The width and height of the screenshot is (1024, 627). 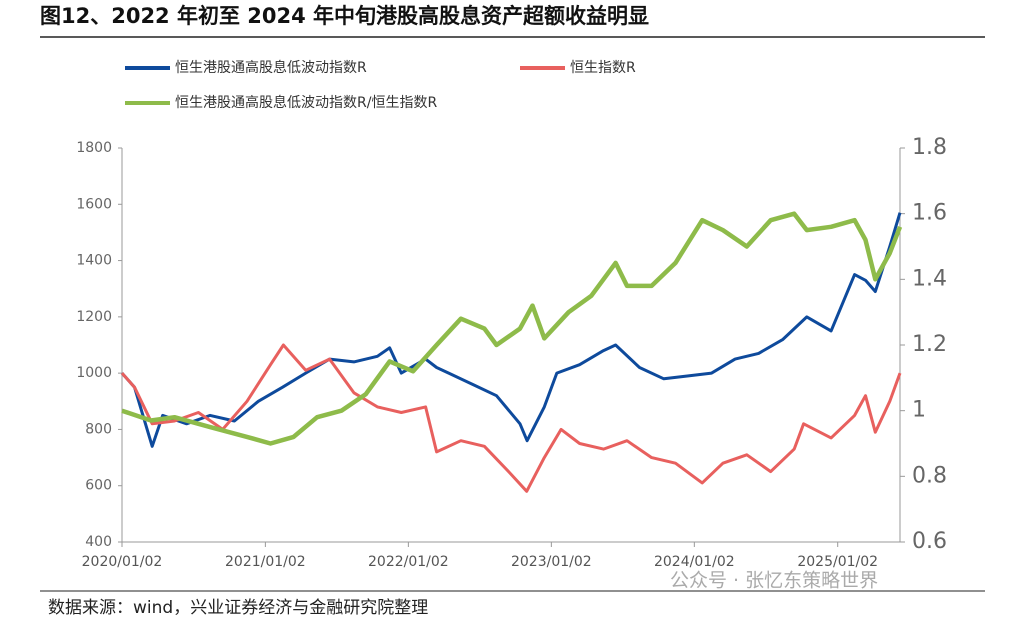 What do you see at coordinates (919, 410) in the screenshot?
I see `y2-tick-label: 1` at bounding box center [919, 410].